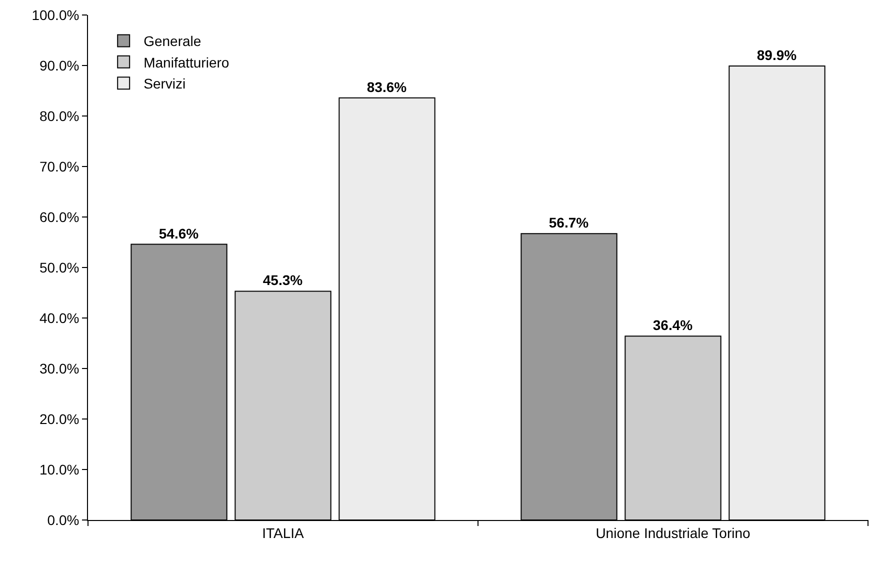 Image resolution: width=888 pixels, height=565 pixels. What do you see at coordinates (187, 62) in the screenshot?
I see `legend-label: Manifatturiero` at bounding box center [187, 62].